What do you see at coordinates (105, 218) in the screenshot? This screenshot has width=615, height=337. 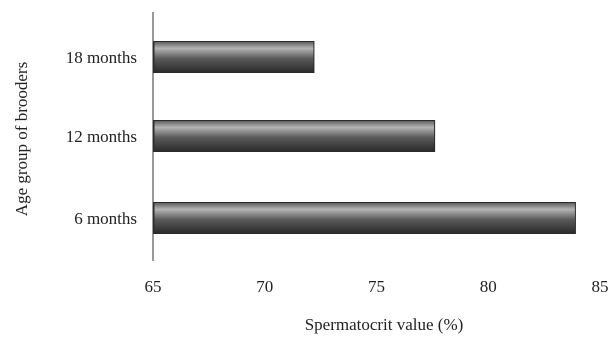 I see `category-label: 6 months` at bounding box center [105, 218].